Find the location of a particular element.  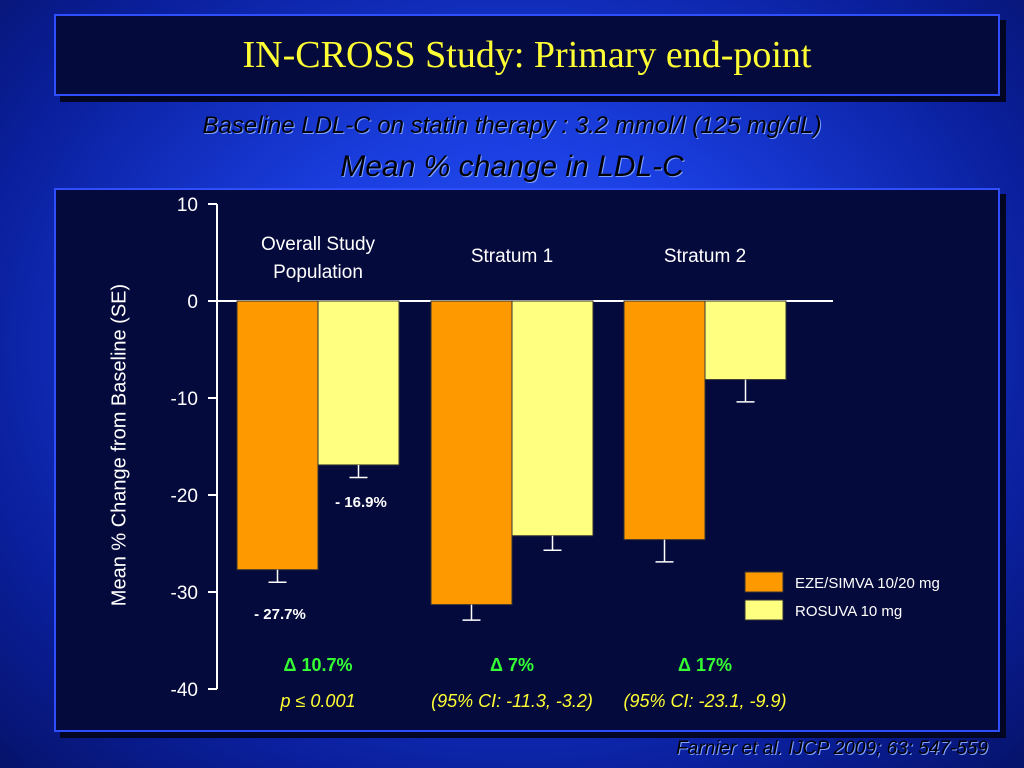

stat-label: p ≤ 0.001 is located at coordinates (318, 701).